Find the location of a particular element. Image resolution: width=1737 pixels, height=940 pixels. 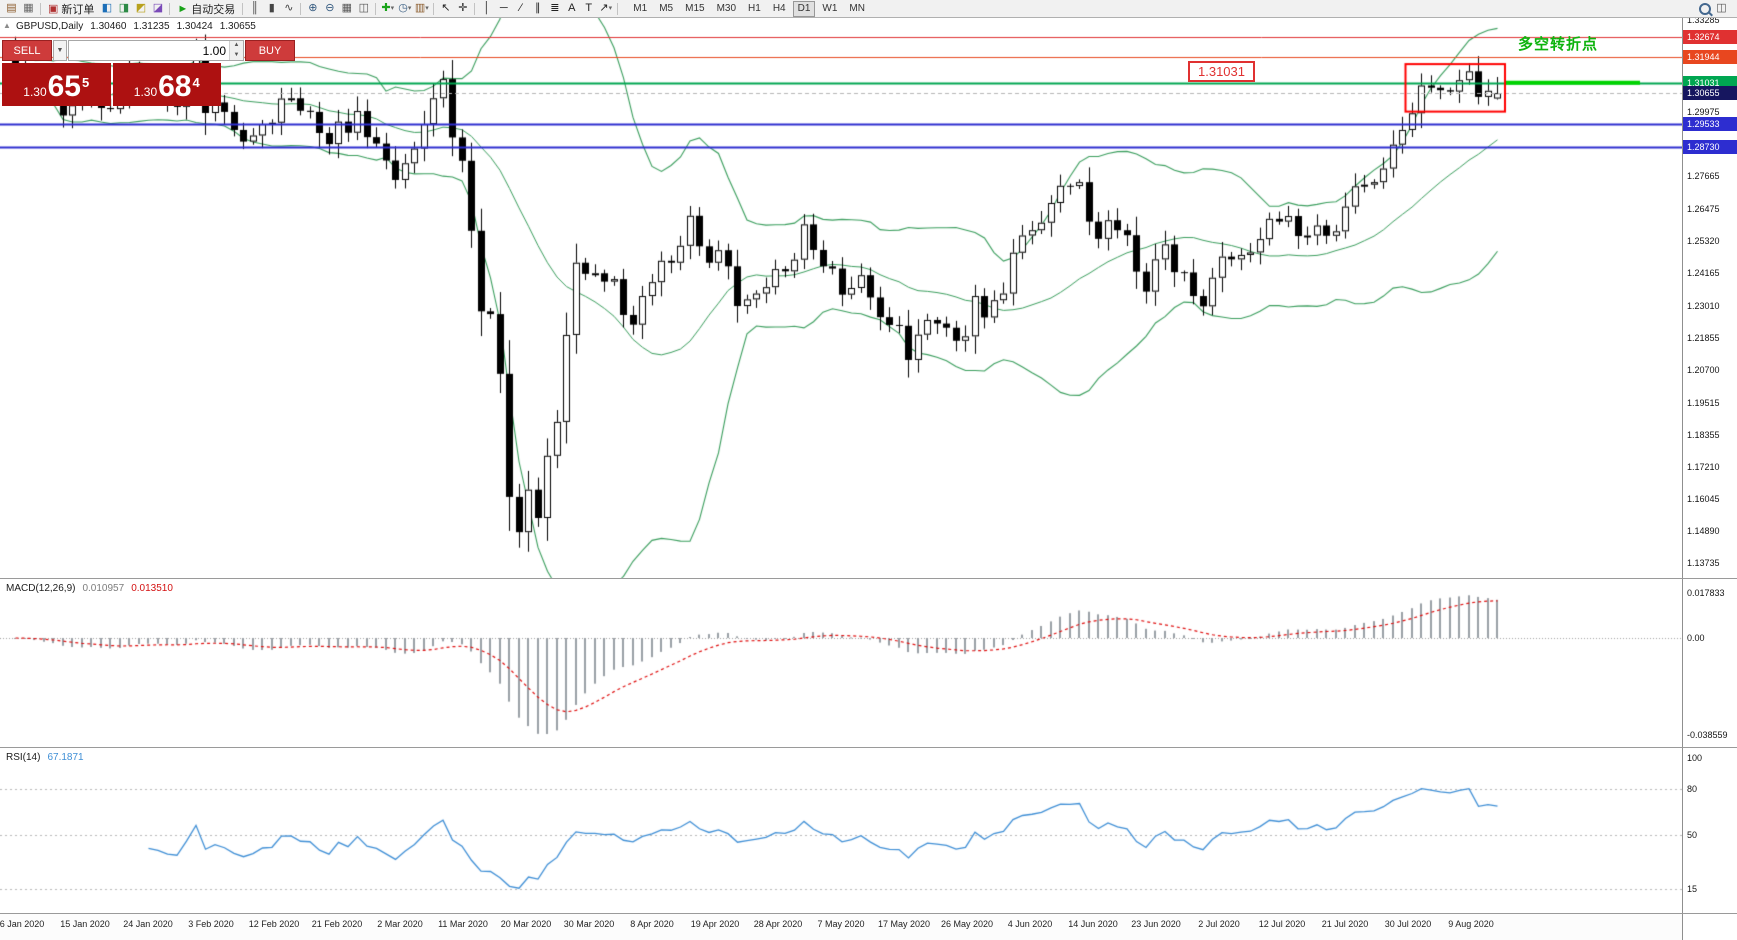

toolbar-left-group: ▤ ▦ ▣ 新订单 ◧ ◨ ◩ ◪ ► 自动交易 ║ ▮ ∿ ⊕ ⊖ ▦ ◫ ✚ ▾ ◷ ▾ ▥ ▾ ↖ ✛ │ ─ ∕ ∥ ≣ A T ↗ ▾ is located at coordinates (312, 8).